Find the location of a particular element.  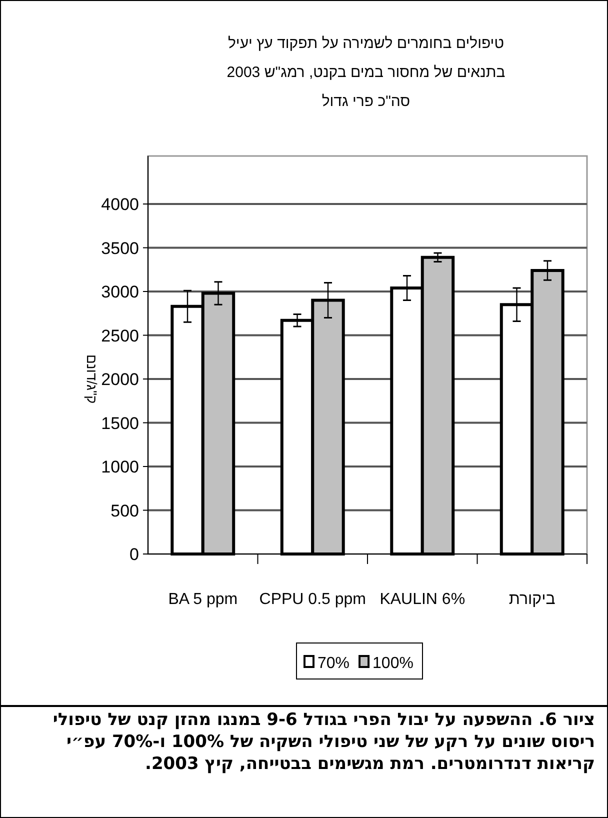

y-tick-label: 0 is located at coordinates (134, 554).